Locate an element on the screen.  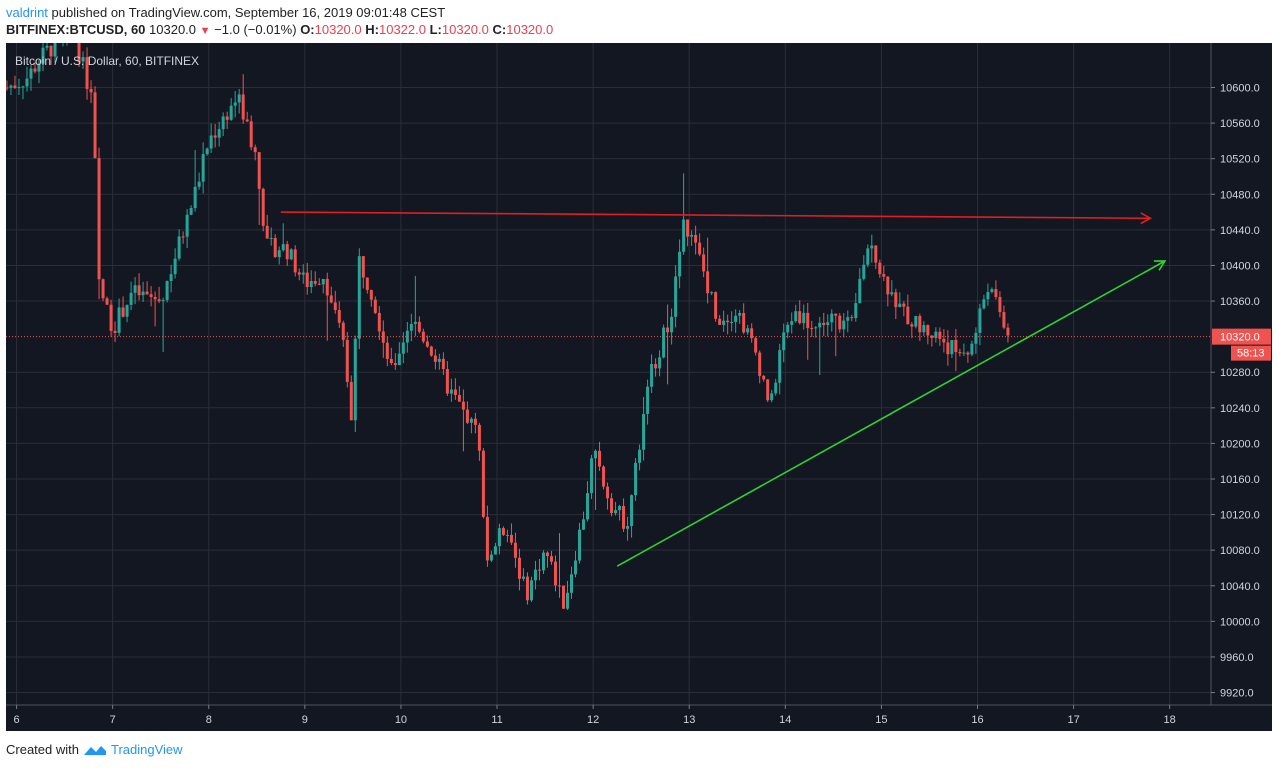
trendline is located at coordinates (715, 215).